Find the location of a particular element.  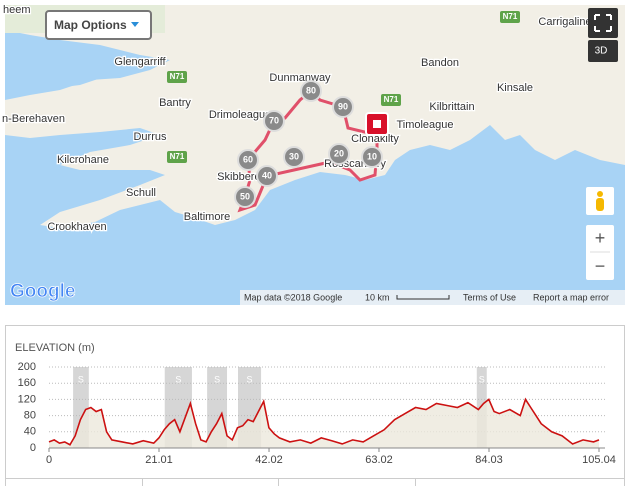

place-label: Durrus is located at coordinates (150, 137).